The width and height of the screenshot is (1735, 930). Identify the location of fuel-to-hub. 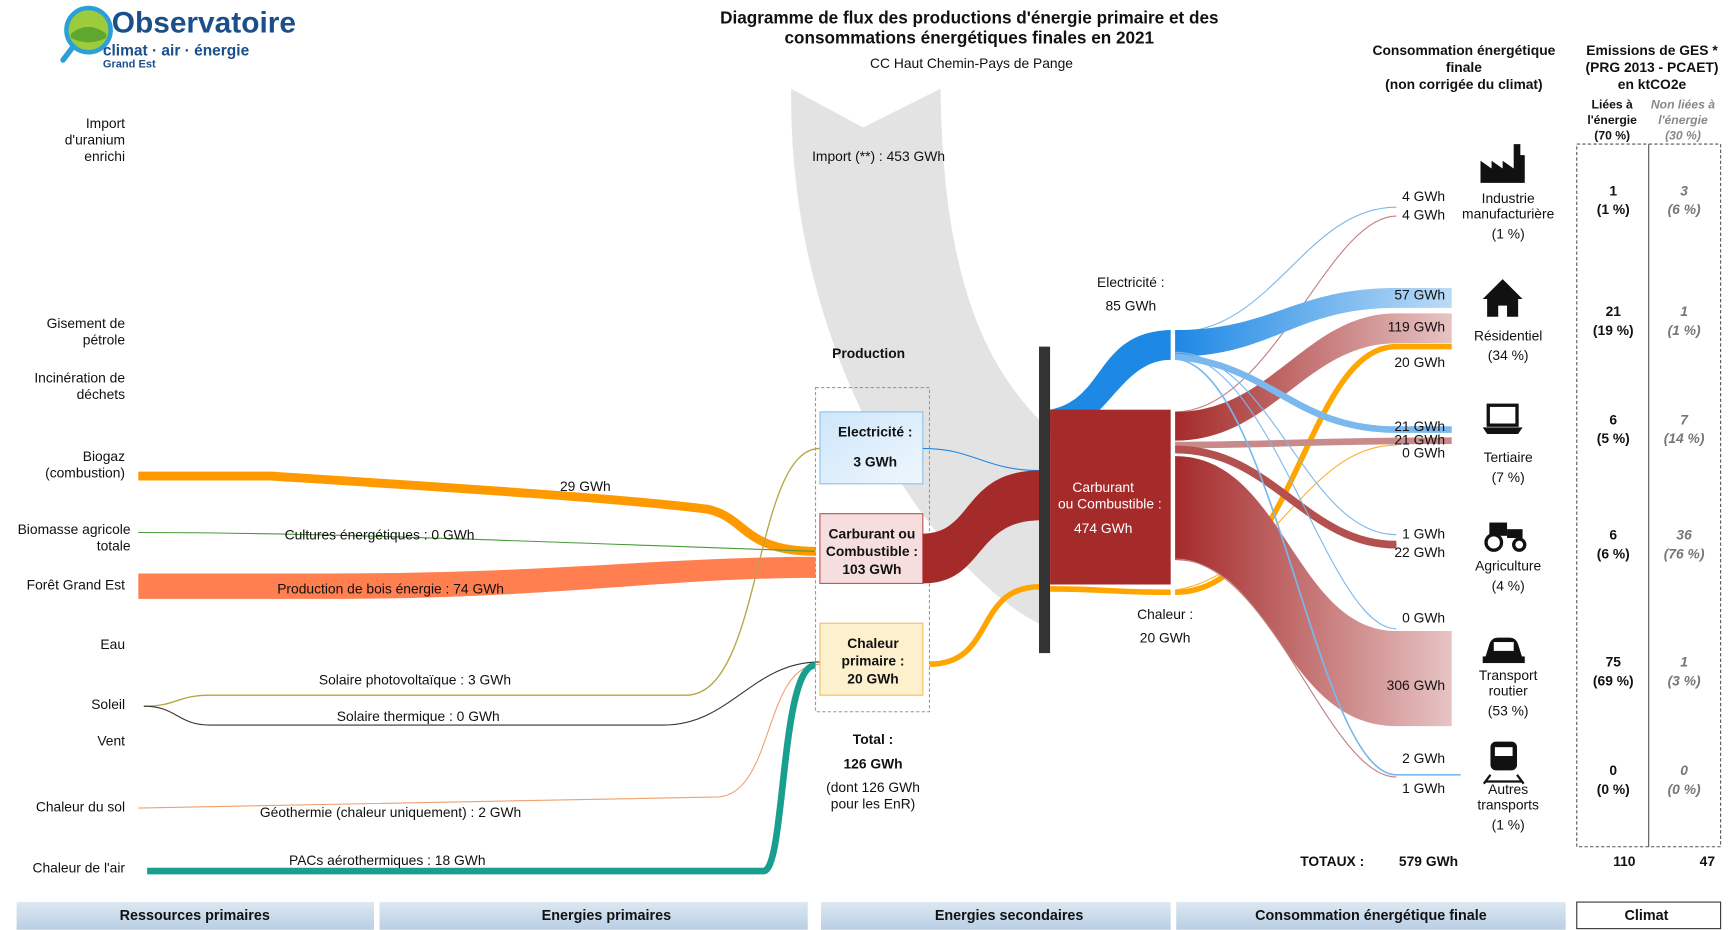
(981, 527).